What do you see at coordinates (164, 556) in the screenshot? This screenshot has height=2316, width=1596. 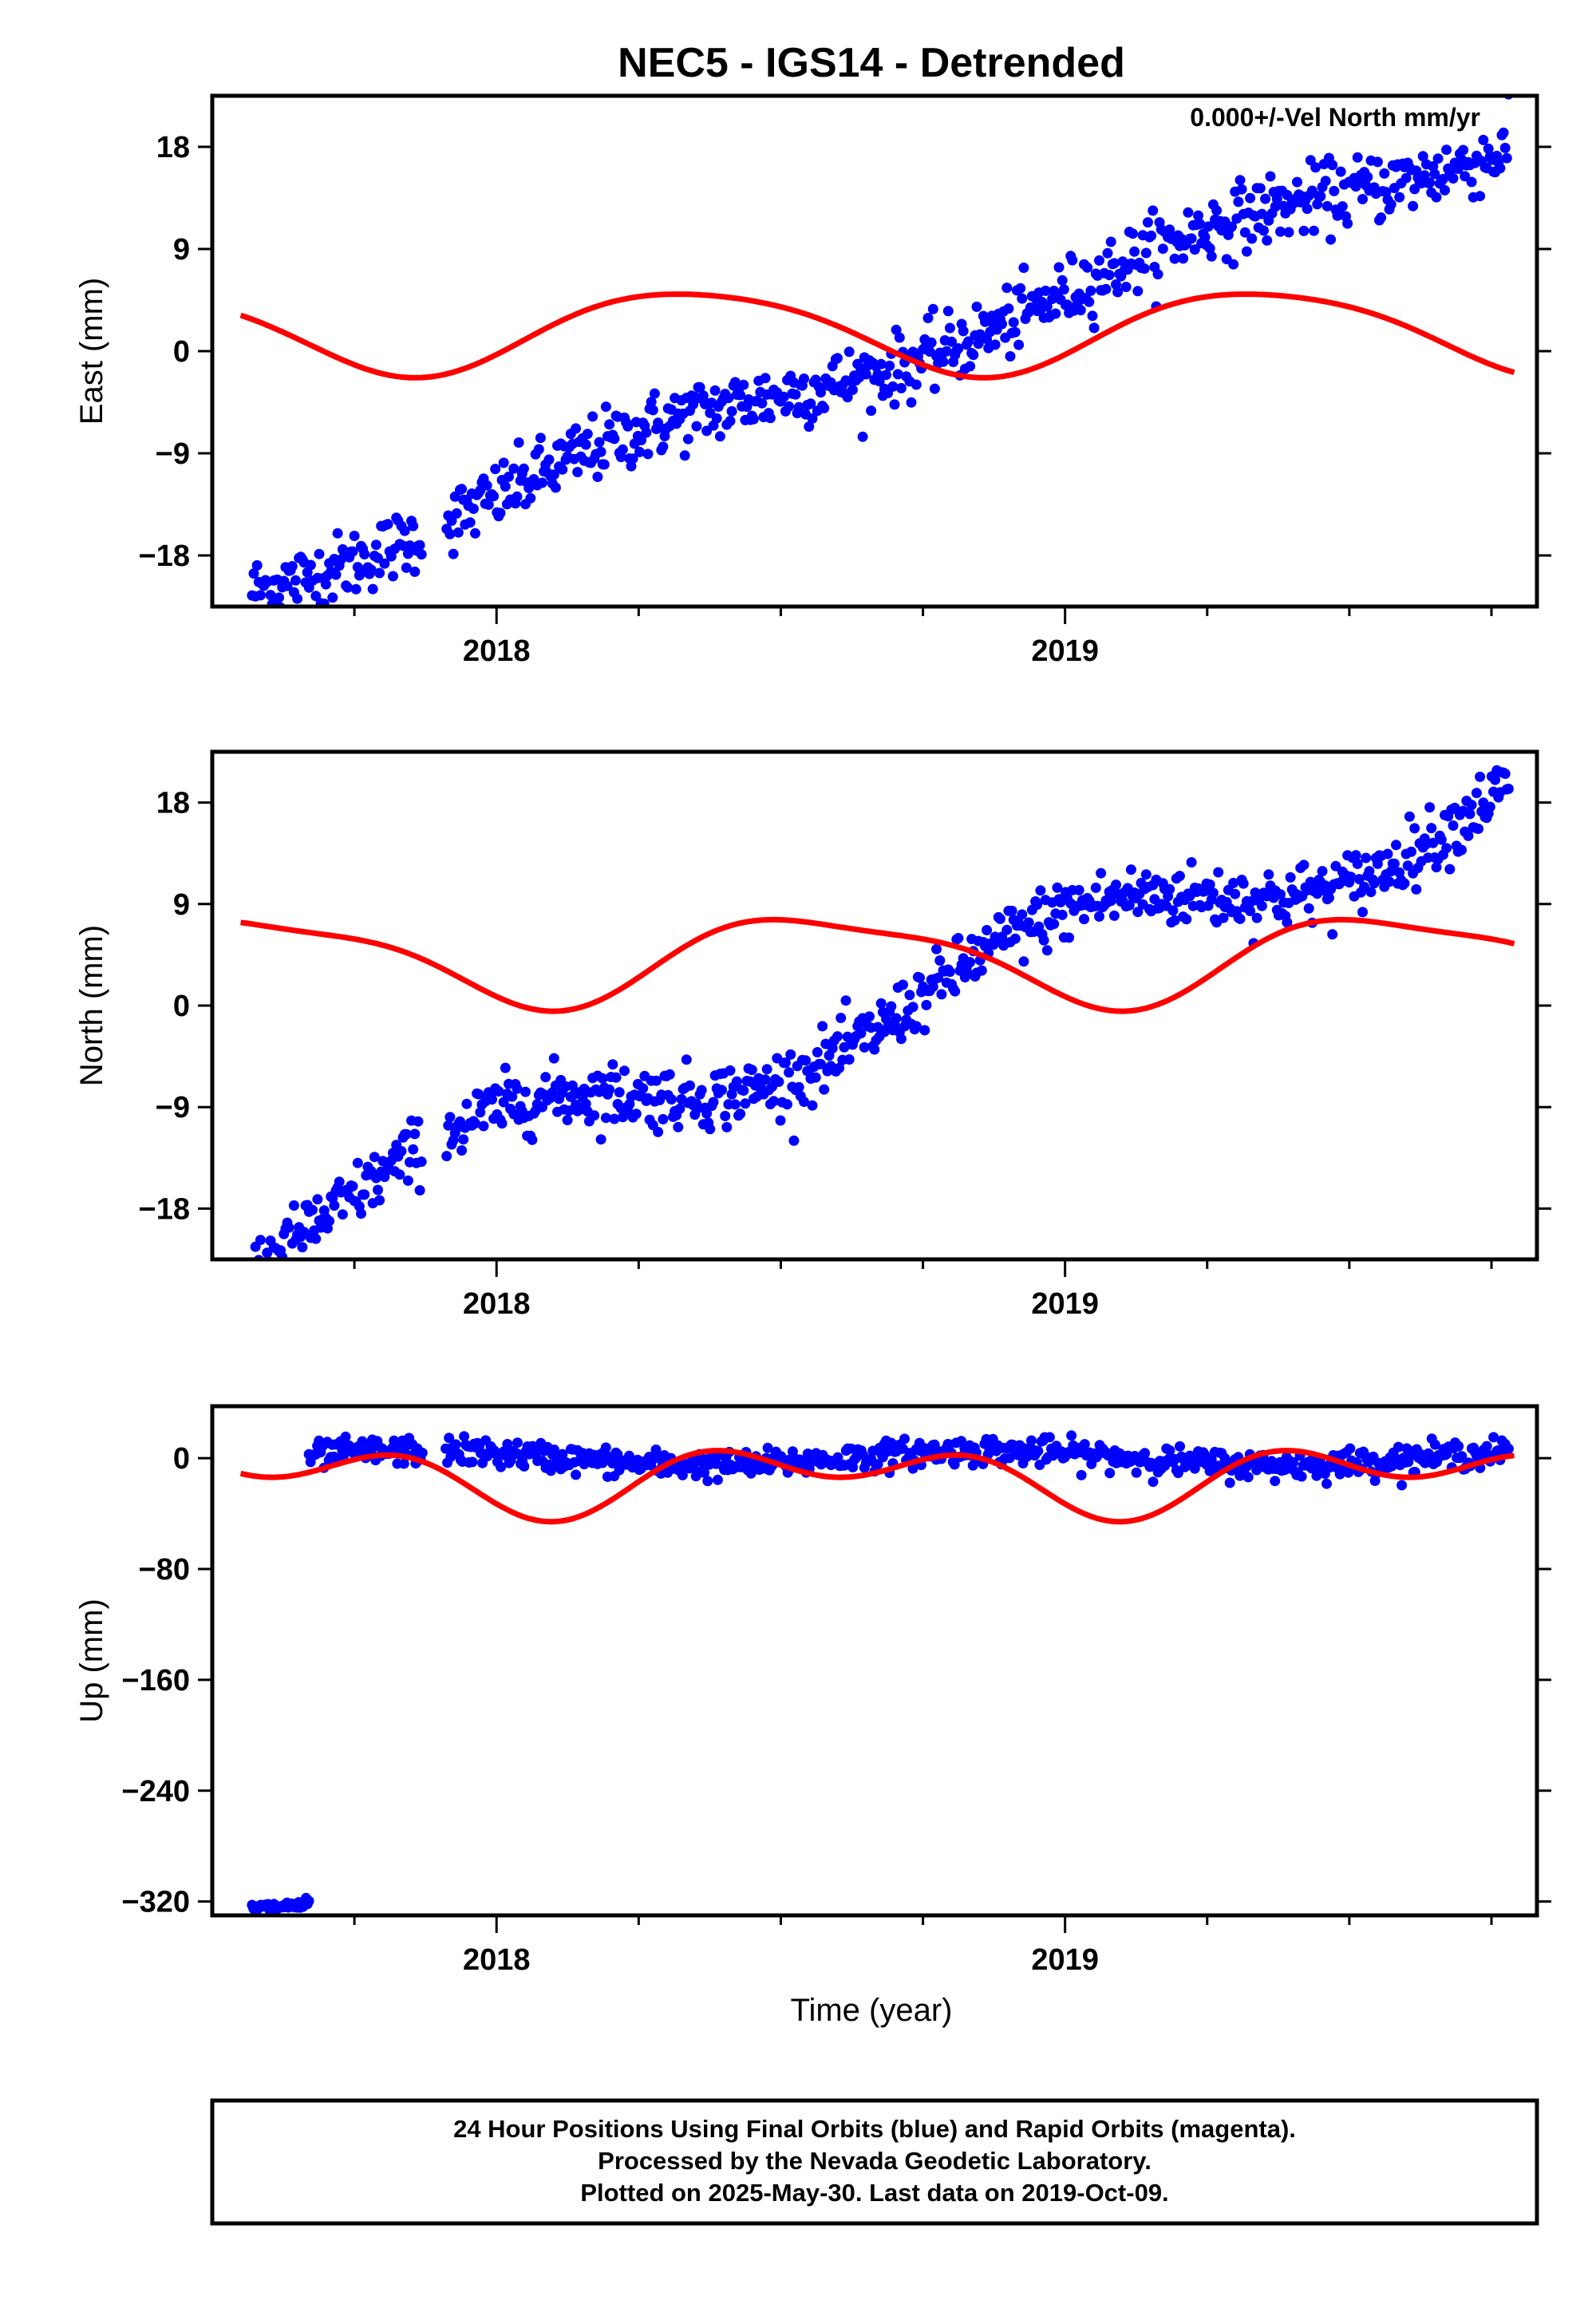 I see `y-tick-label: −18` at bounding box center [164, 556].